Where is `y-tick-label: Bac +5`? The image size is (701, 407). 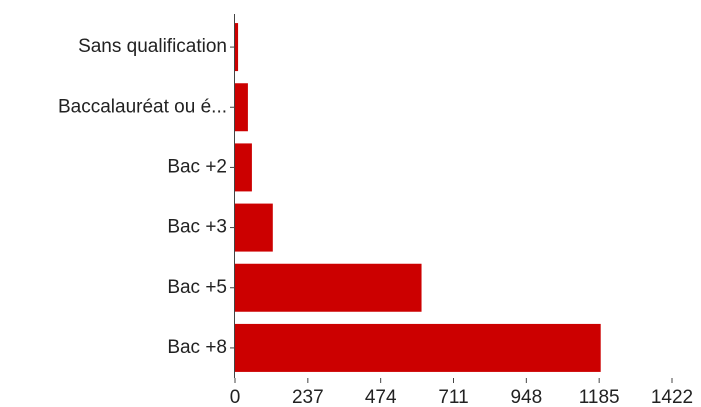 y-tick-label: Bac +5 is located at coordinates (197, 287).